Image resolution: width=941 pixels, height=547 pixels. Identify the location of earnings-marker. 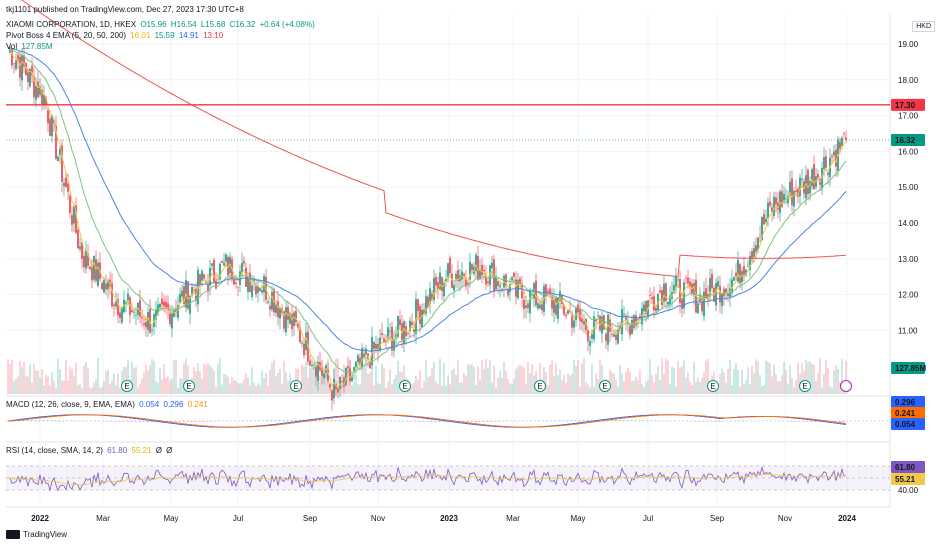
(540, 386).